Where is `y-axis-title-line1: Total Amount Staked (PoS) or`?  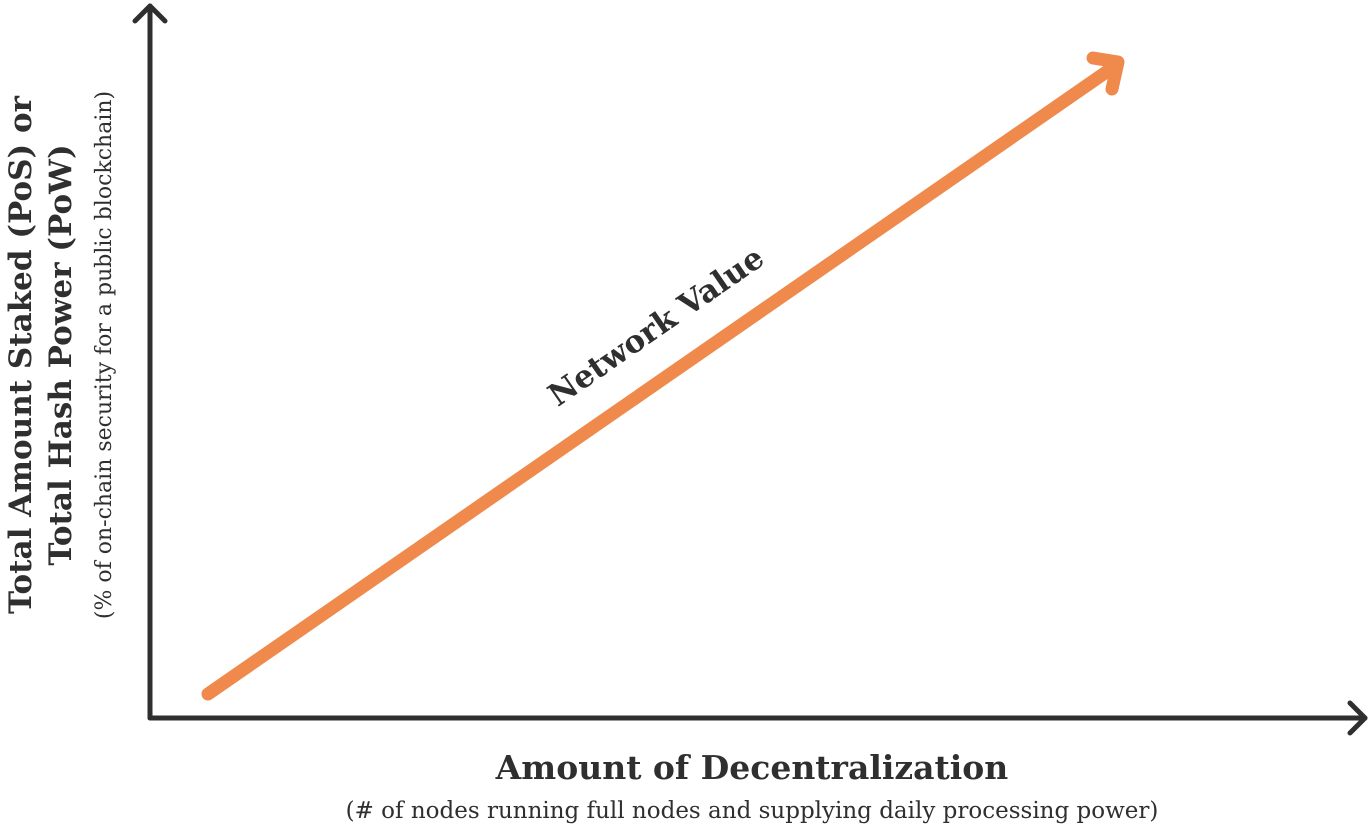 y-axis-title-line1: Total Amount Staked (PoS) or is located at coordinates (21, 354).